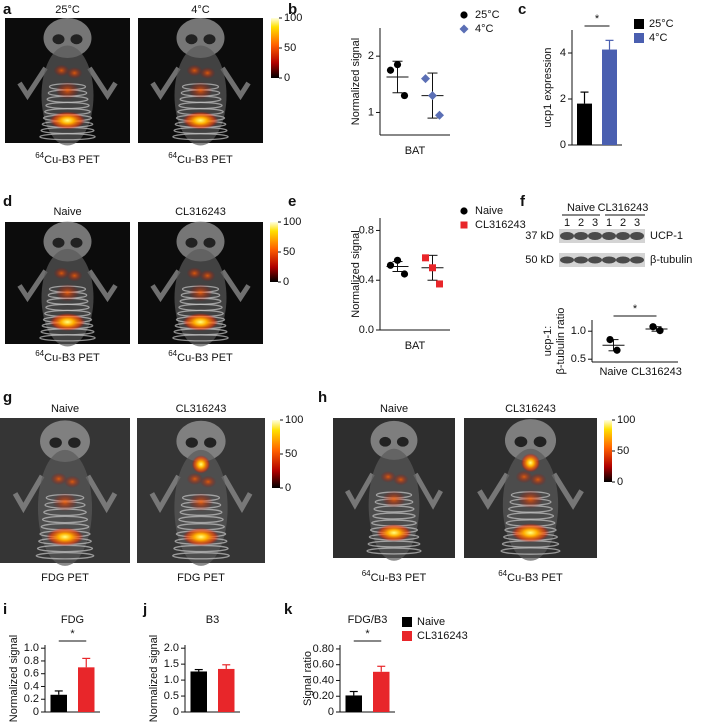 This screenshot has width=710, height=722. What do you see at coordinates (293, 18) in the screenshot?
I see `colorbar-tick-label: 100` at bounding box center [293, 18].